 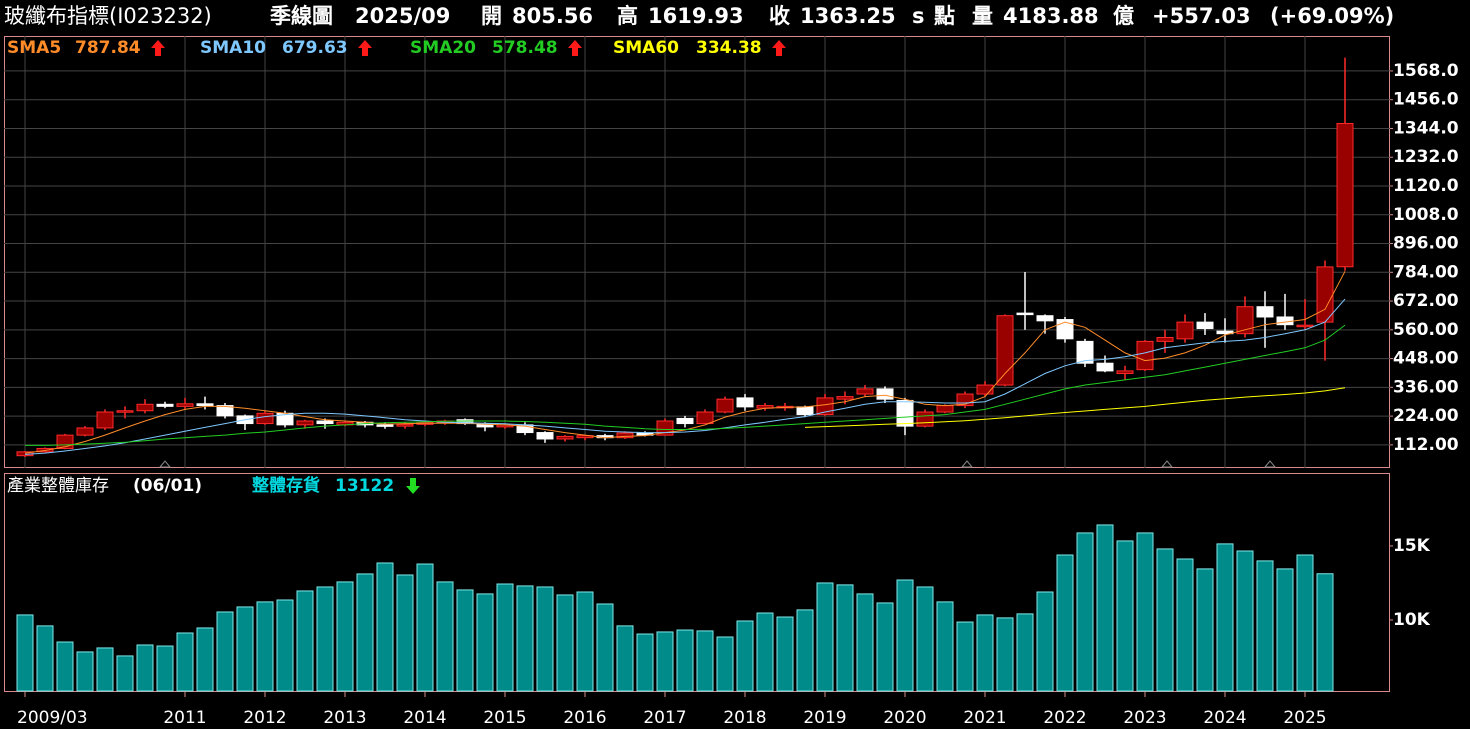 What do you see at coordinates (1426, 416) in the screenshot?
I see `y-tick-label: 224.00` at bounding box center [1426, 416].